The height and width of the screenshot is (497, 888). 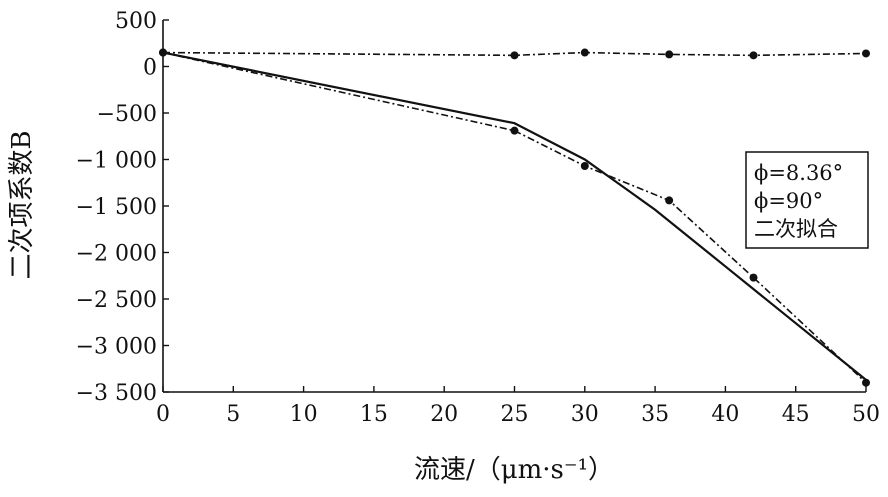 What do you see at coordinates (866, 414) in the screenshot?
I see `x-tick-label: 50` at bounding box center [866, 414].